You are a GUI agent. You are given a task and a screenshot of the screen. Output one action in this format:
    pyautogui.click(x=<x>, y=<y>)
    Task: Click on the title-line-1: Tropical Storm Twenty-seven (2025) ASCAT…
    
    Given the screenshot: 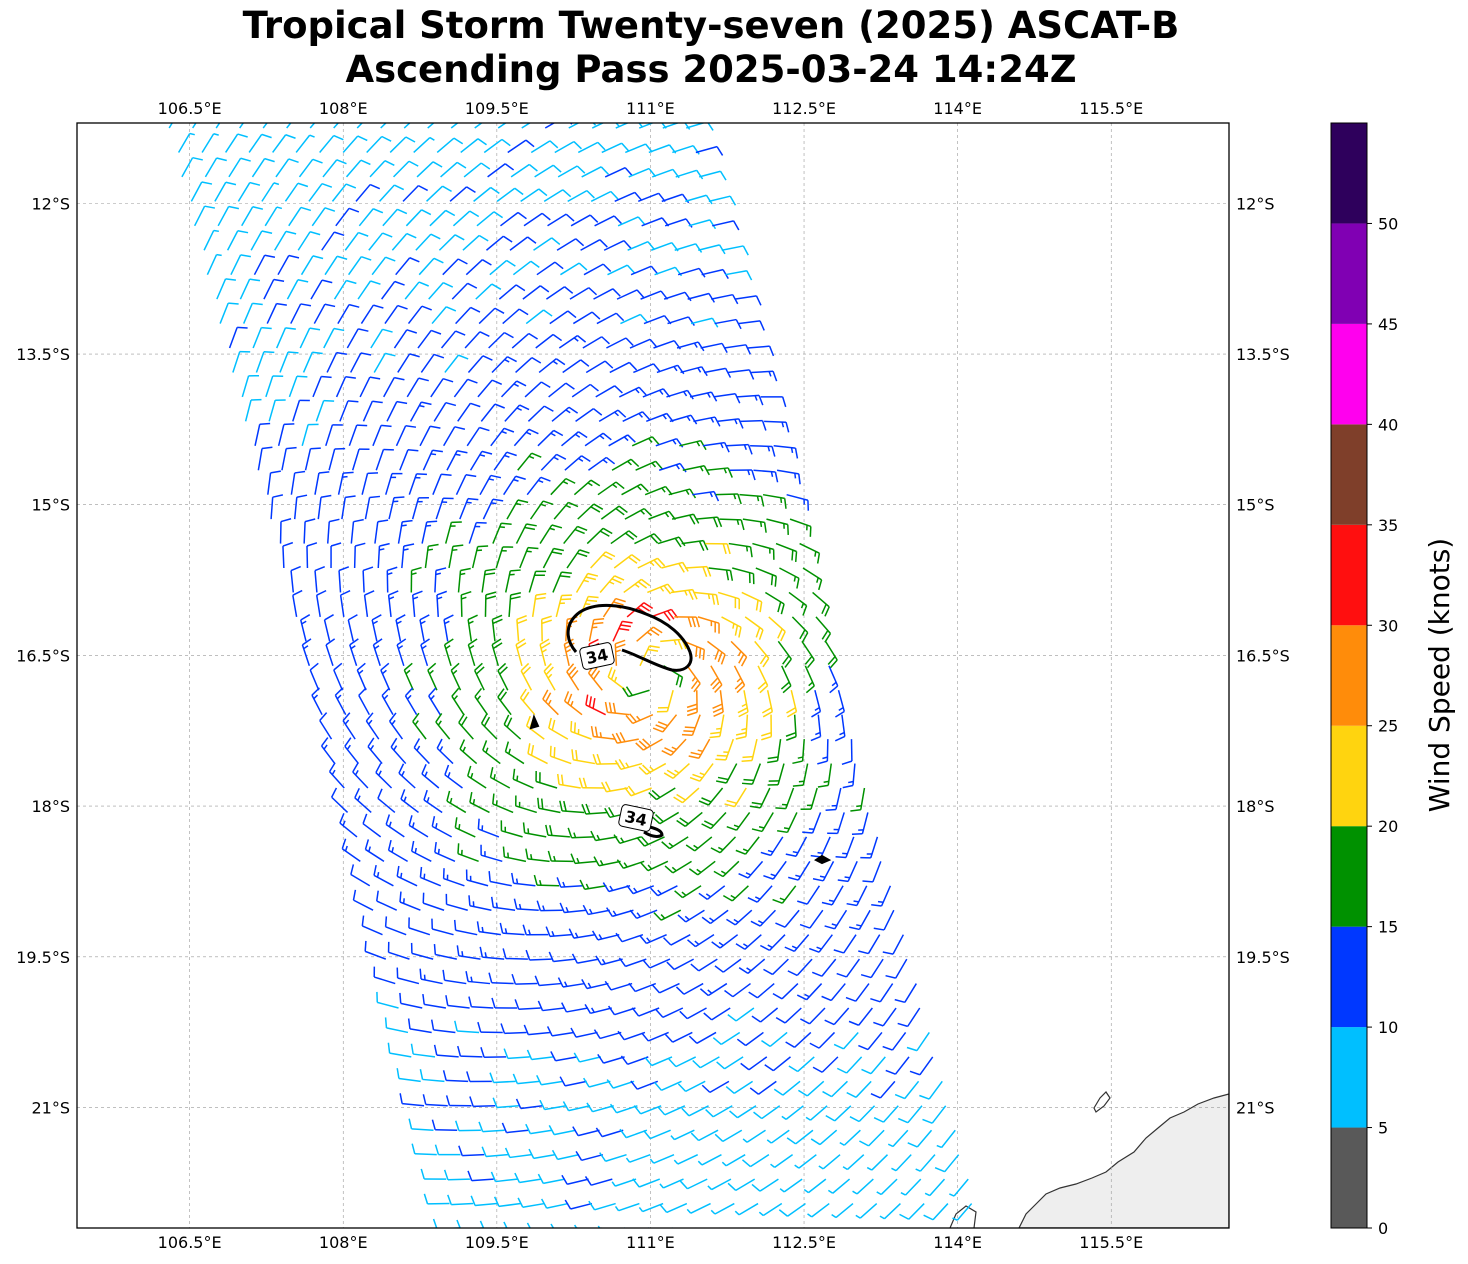 What is the action you would take?
    pyautogui.click(x=711, y=25)
    